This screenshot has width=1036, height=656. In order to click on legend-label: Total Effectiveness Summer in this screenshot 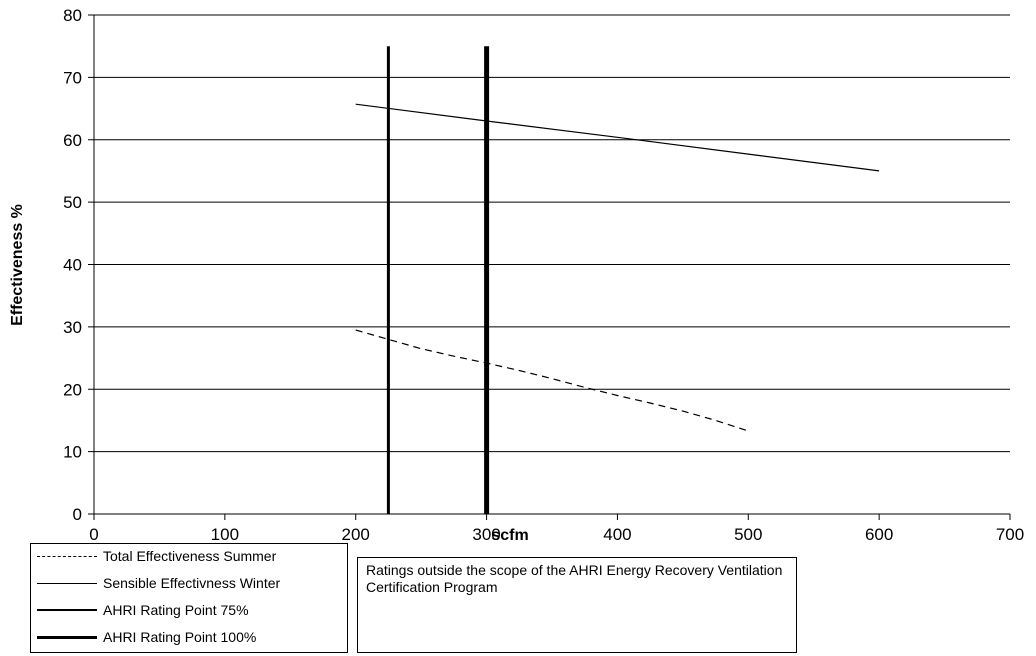, I will do `click(189, 556)`.